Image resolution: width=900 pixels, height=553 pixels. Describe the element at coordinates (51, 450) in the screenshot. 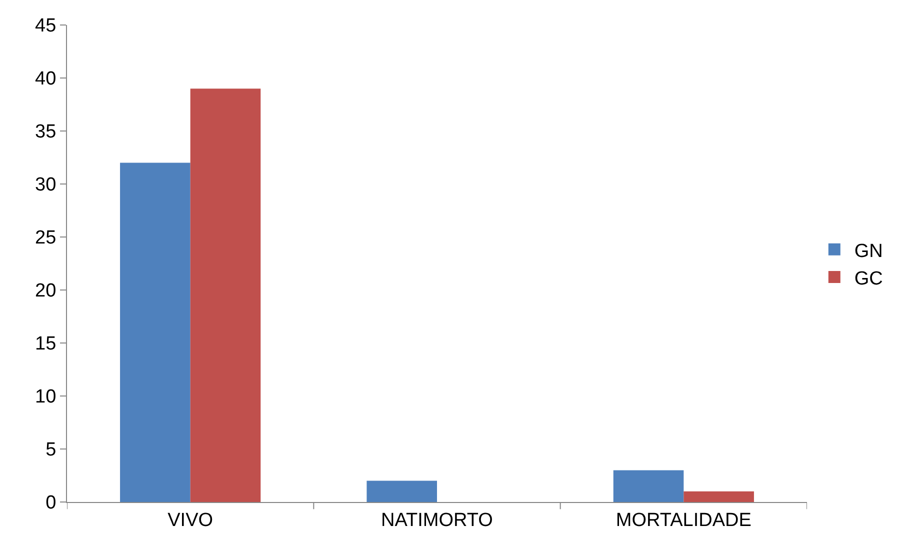

I see `y-tick-label: 5` at that location.